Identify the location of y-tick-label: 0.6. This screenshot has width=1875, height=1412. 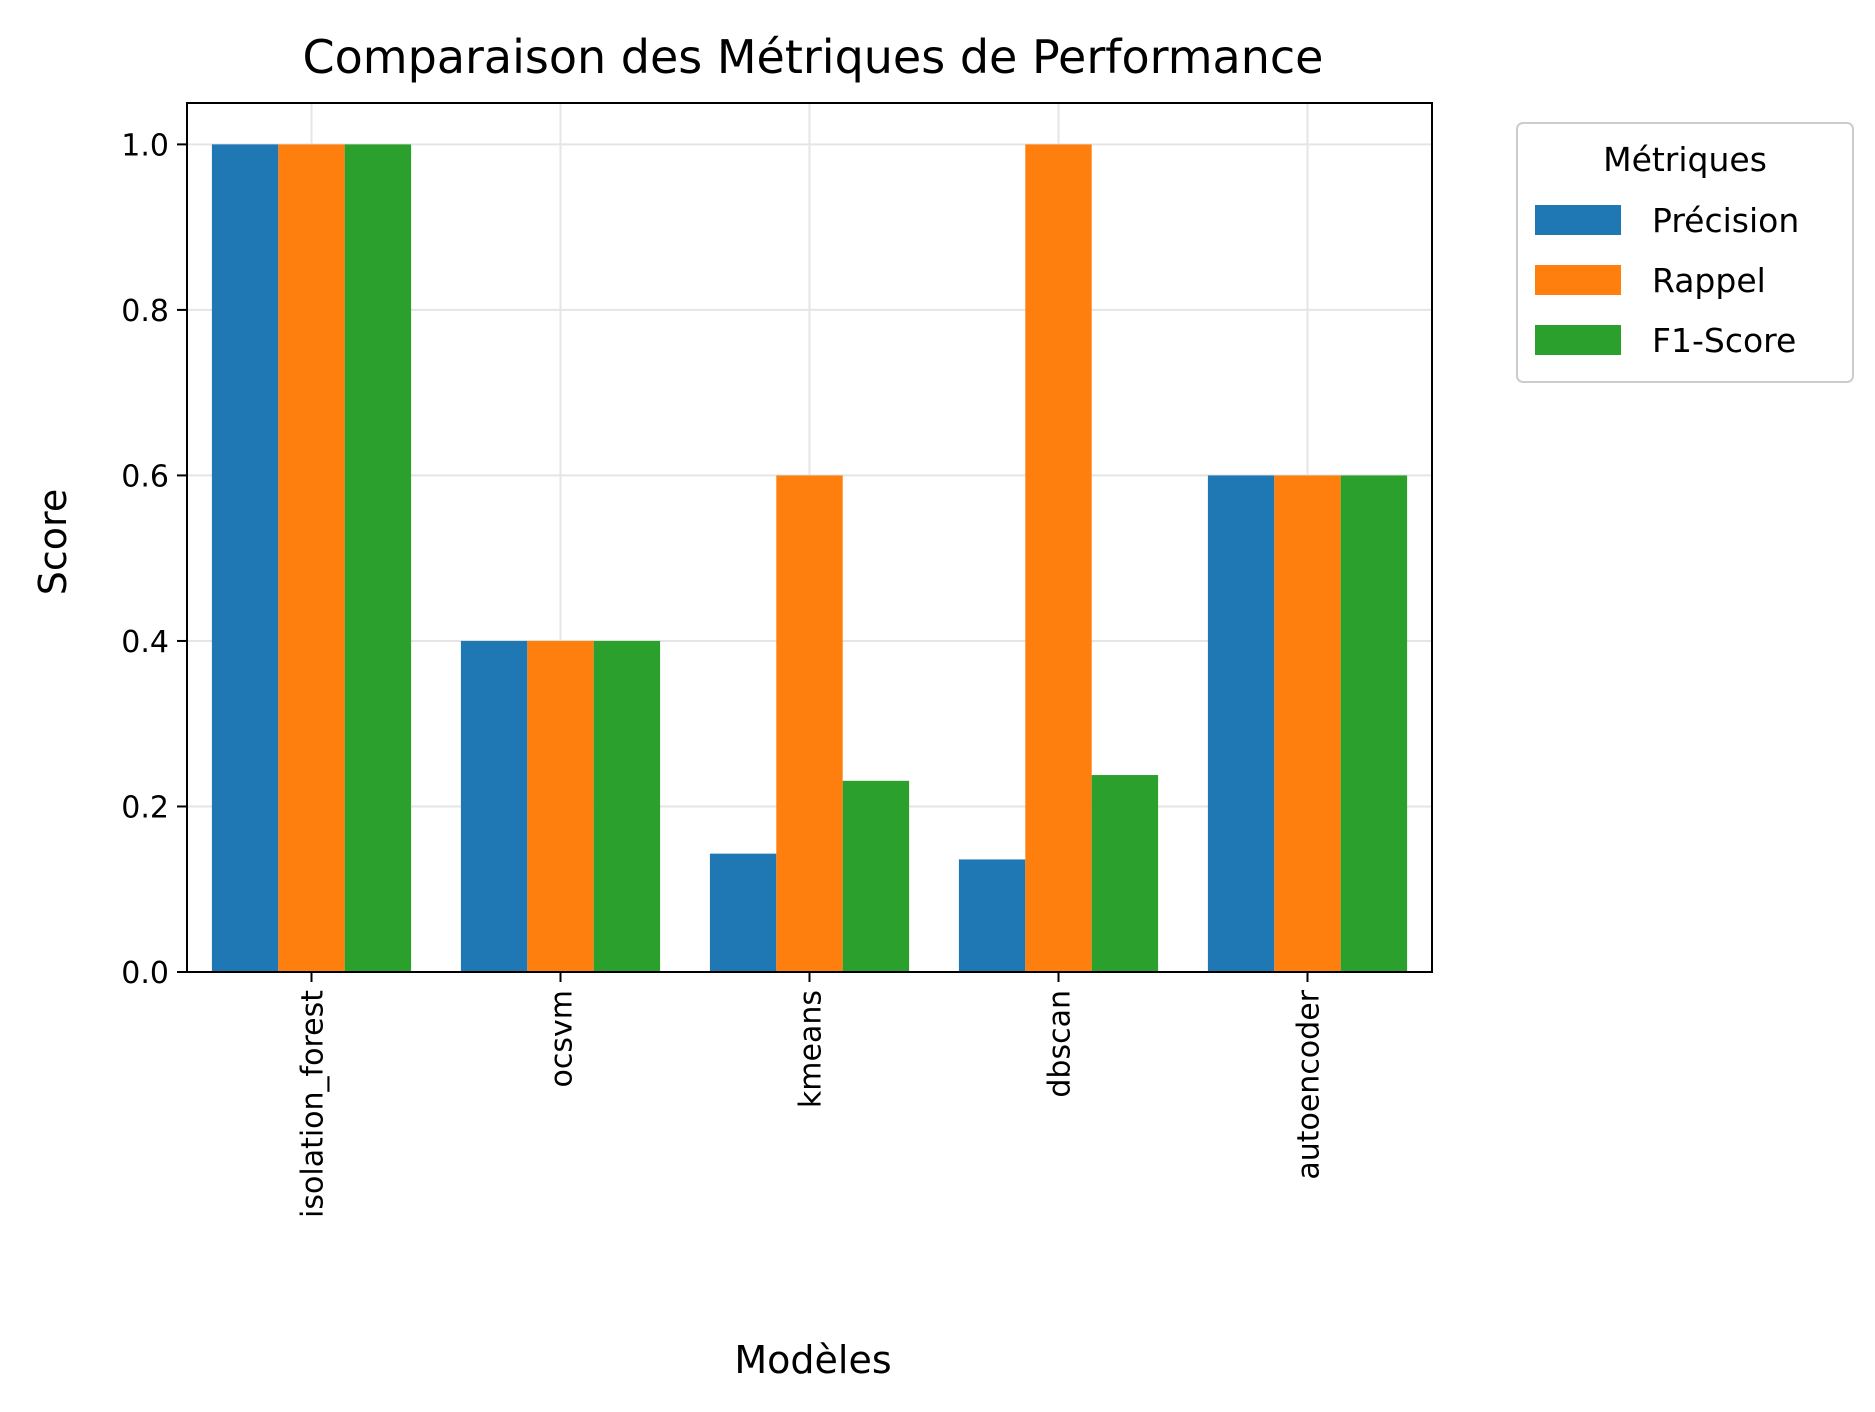
(145, 476).